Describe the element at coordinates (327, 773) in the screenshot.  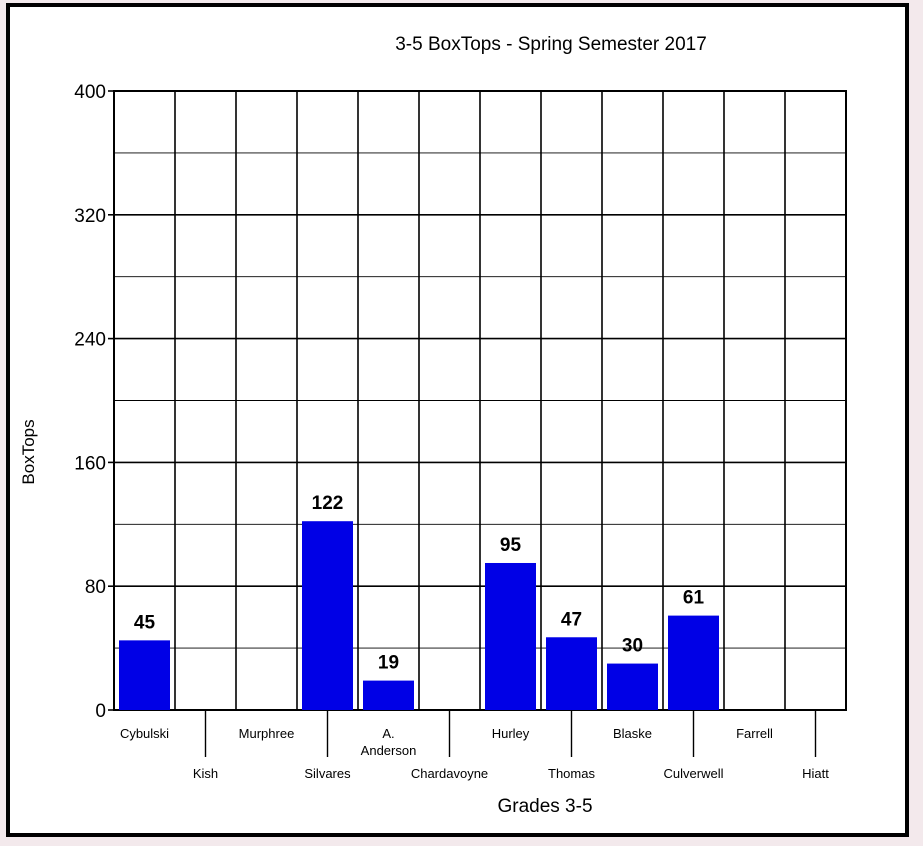
I see `x-tick-label: Silvares` at that location.